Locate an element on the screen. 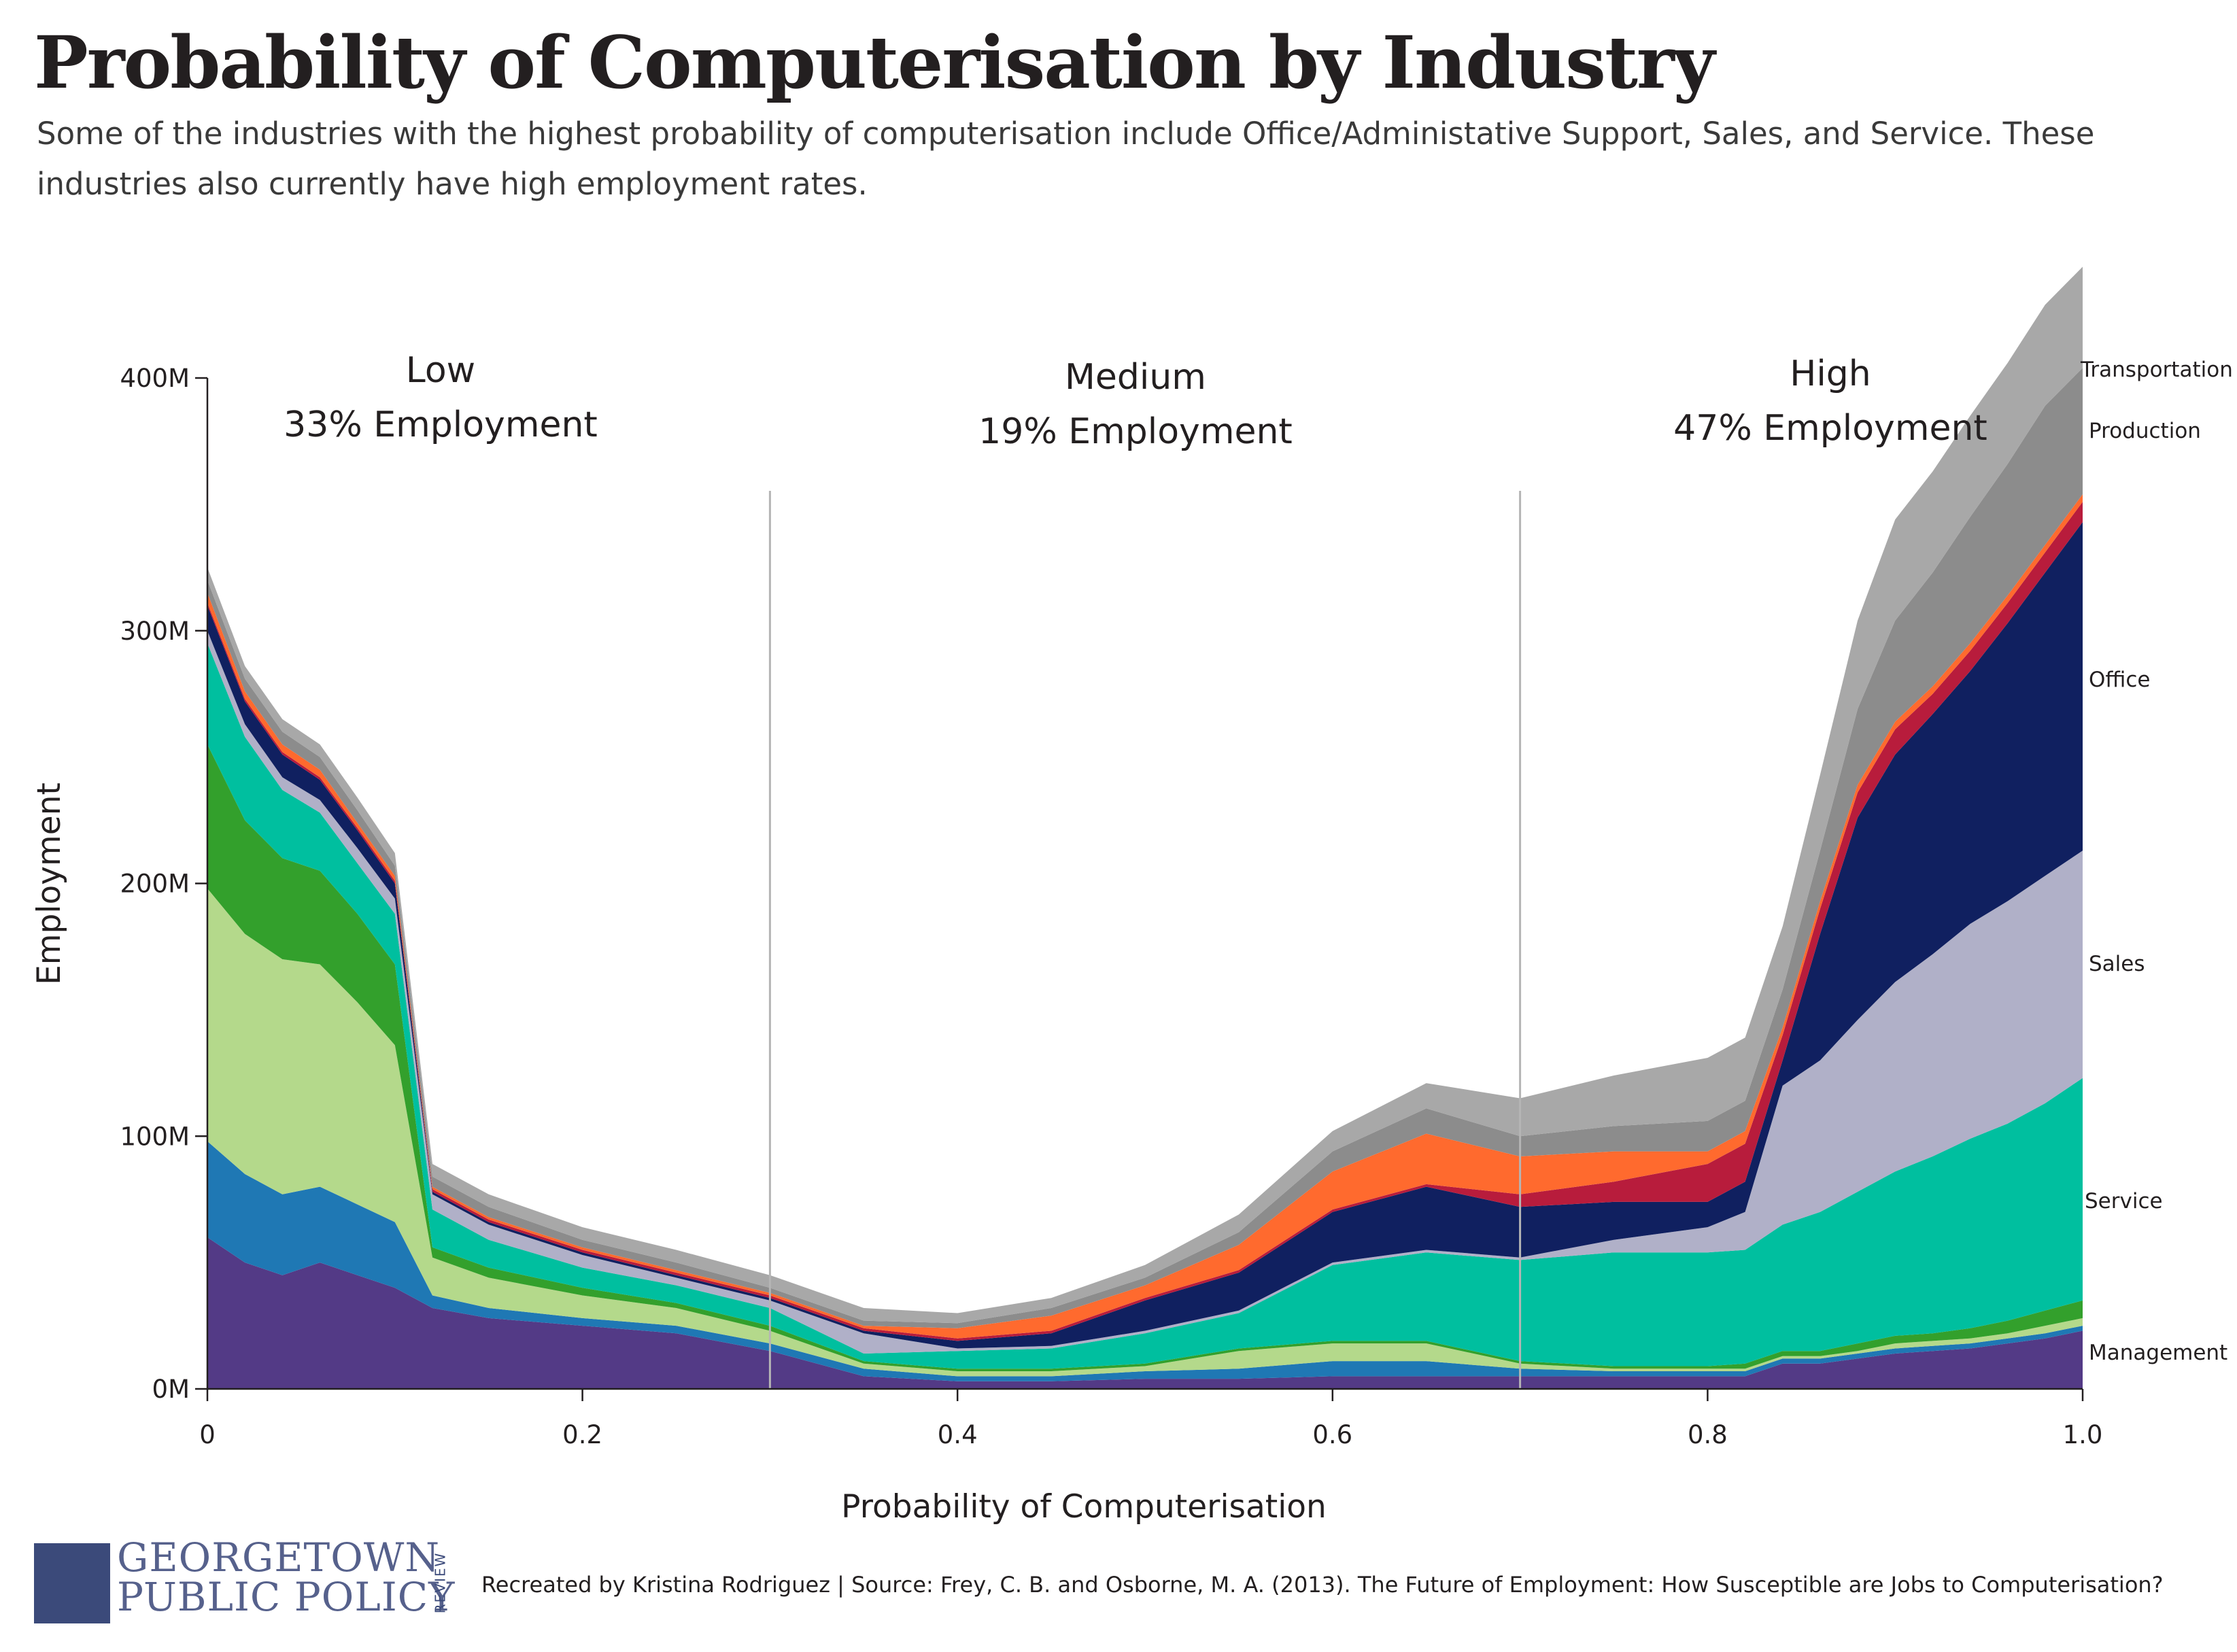 This screenshot has height=1652, width=2237. logo-review-text: REVIEW is located at coordinates (440, 1582).